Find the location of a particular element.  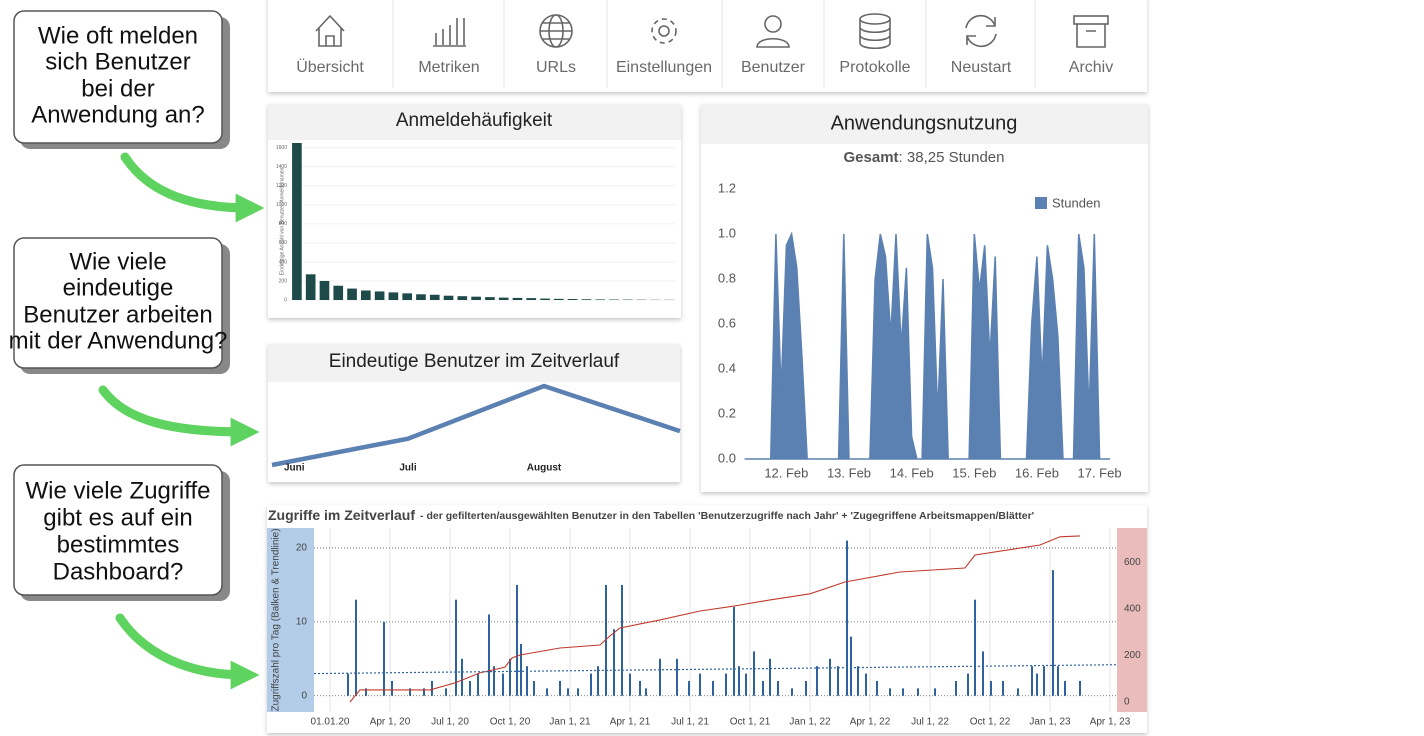

line is located at coordinates (715, 619).